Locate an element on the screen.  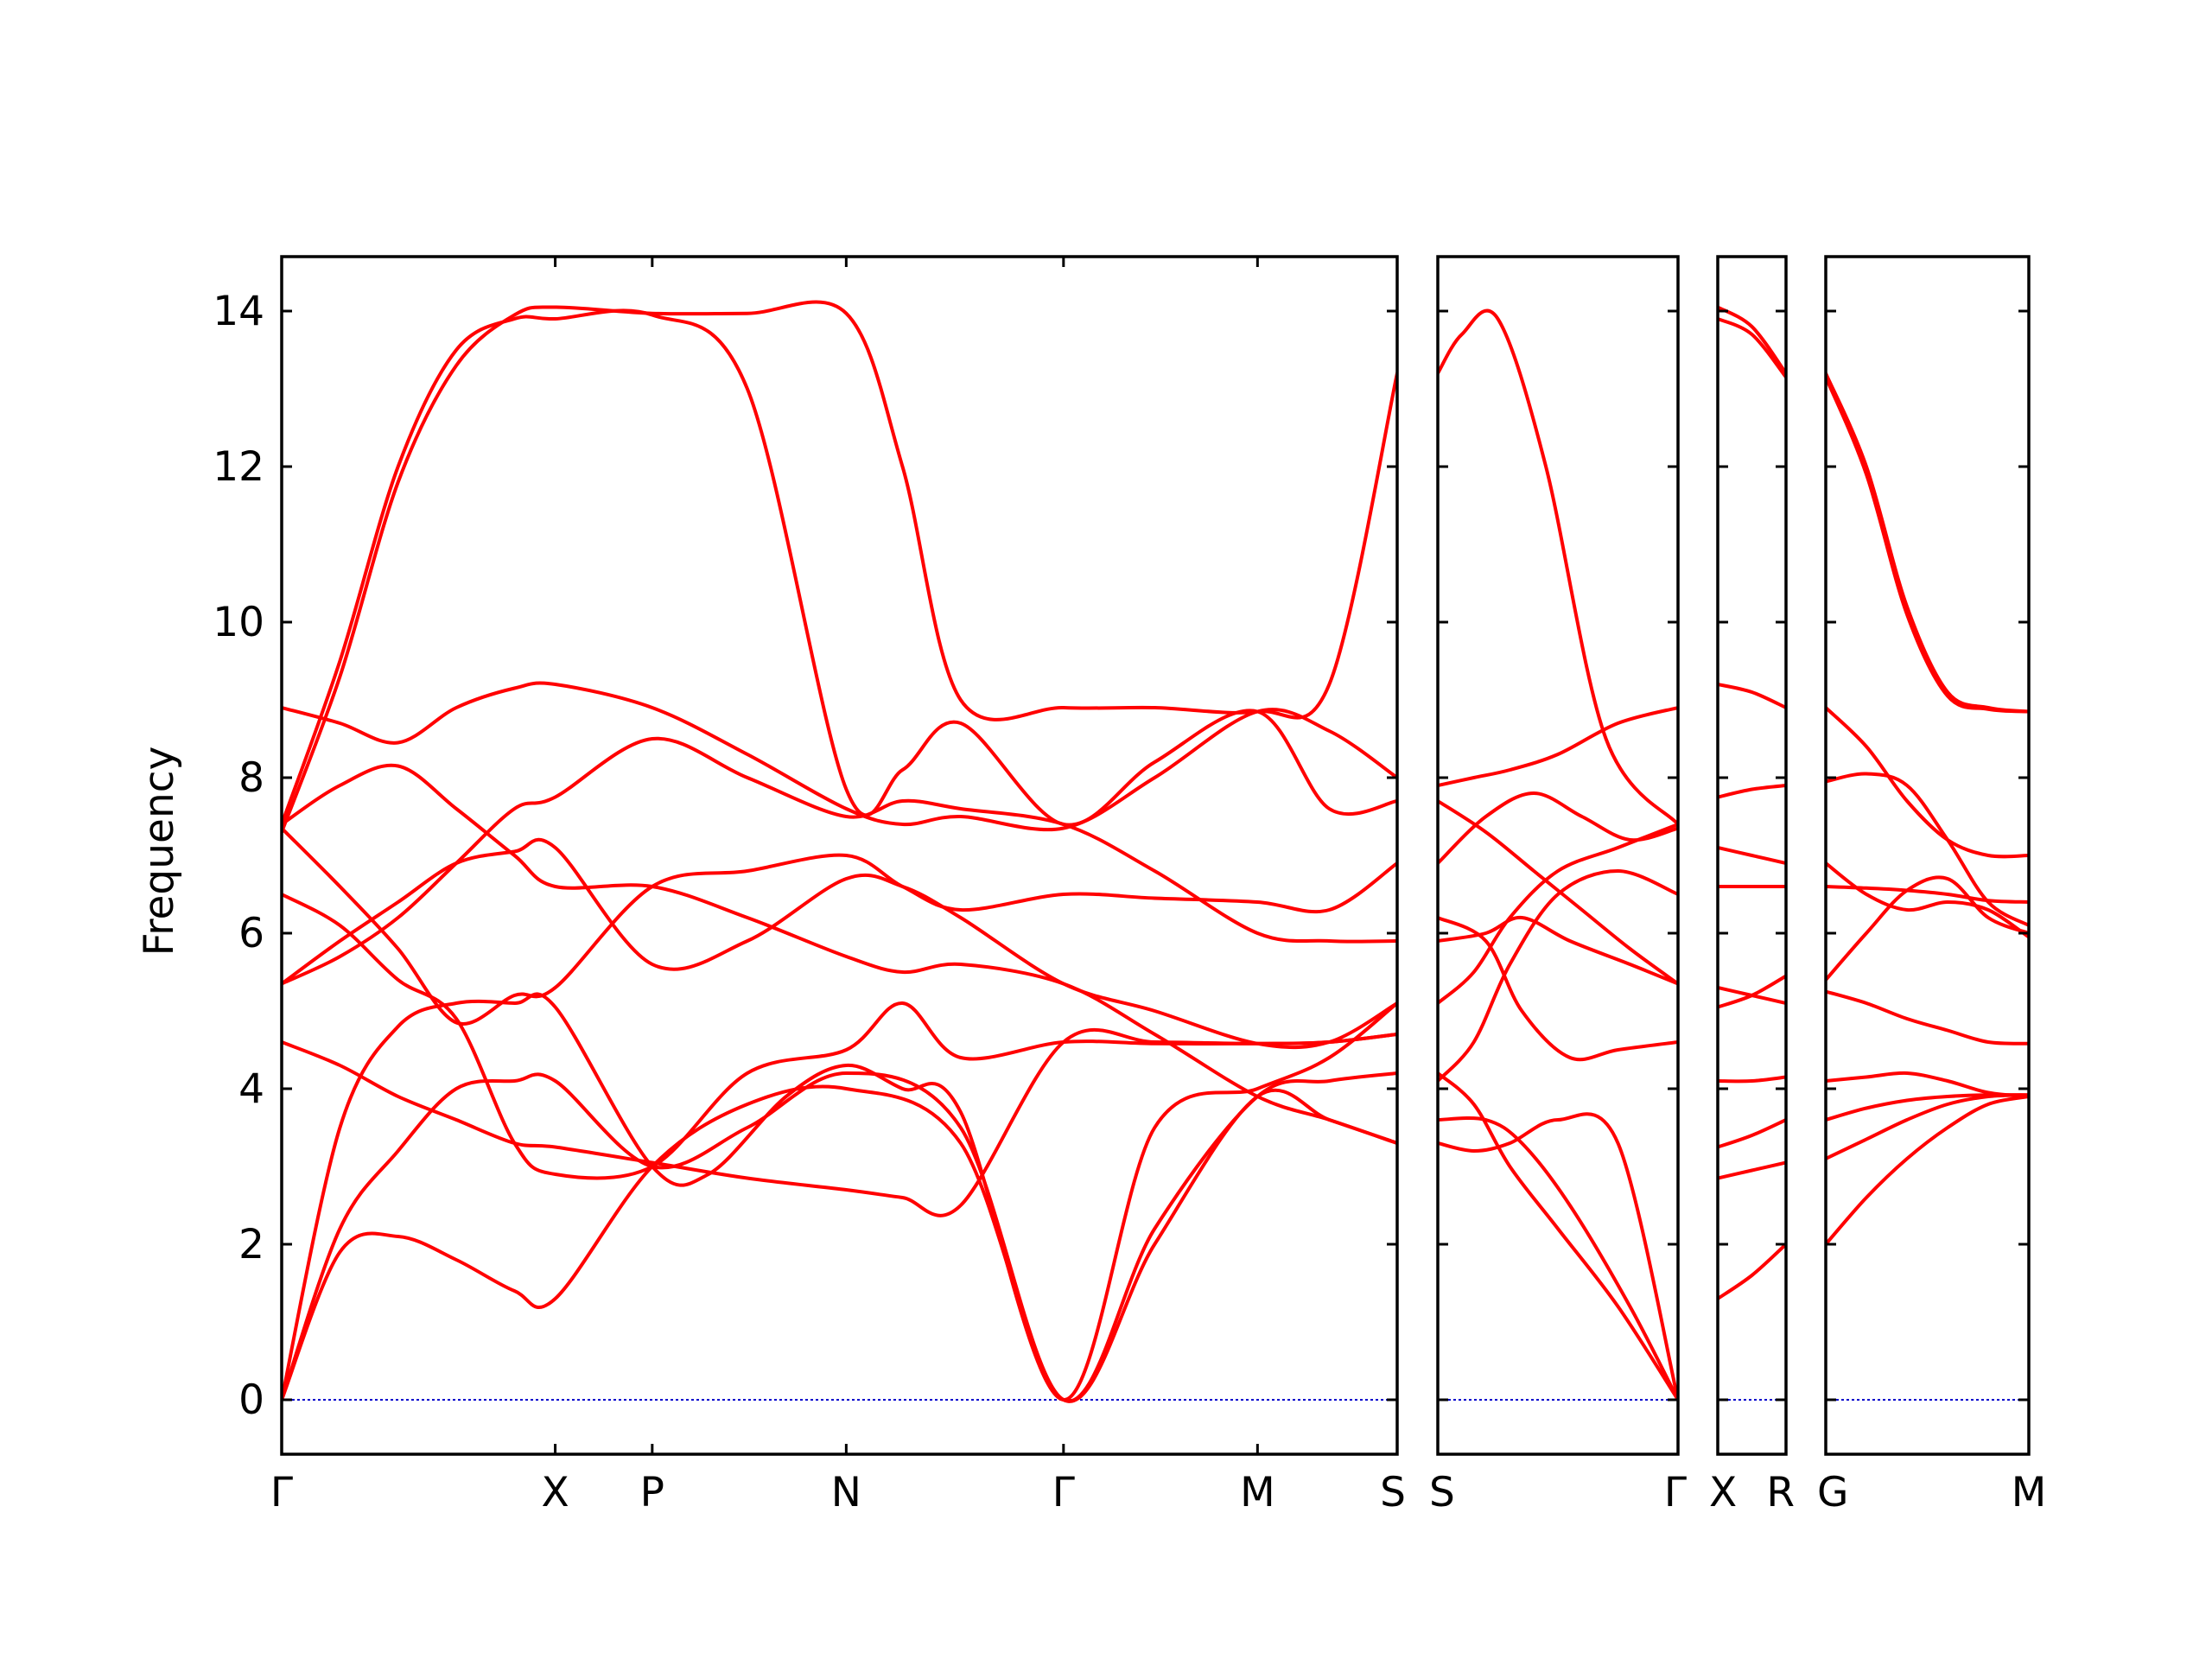
y-tick-label: 0 is located at coordinates (251, 1400).